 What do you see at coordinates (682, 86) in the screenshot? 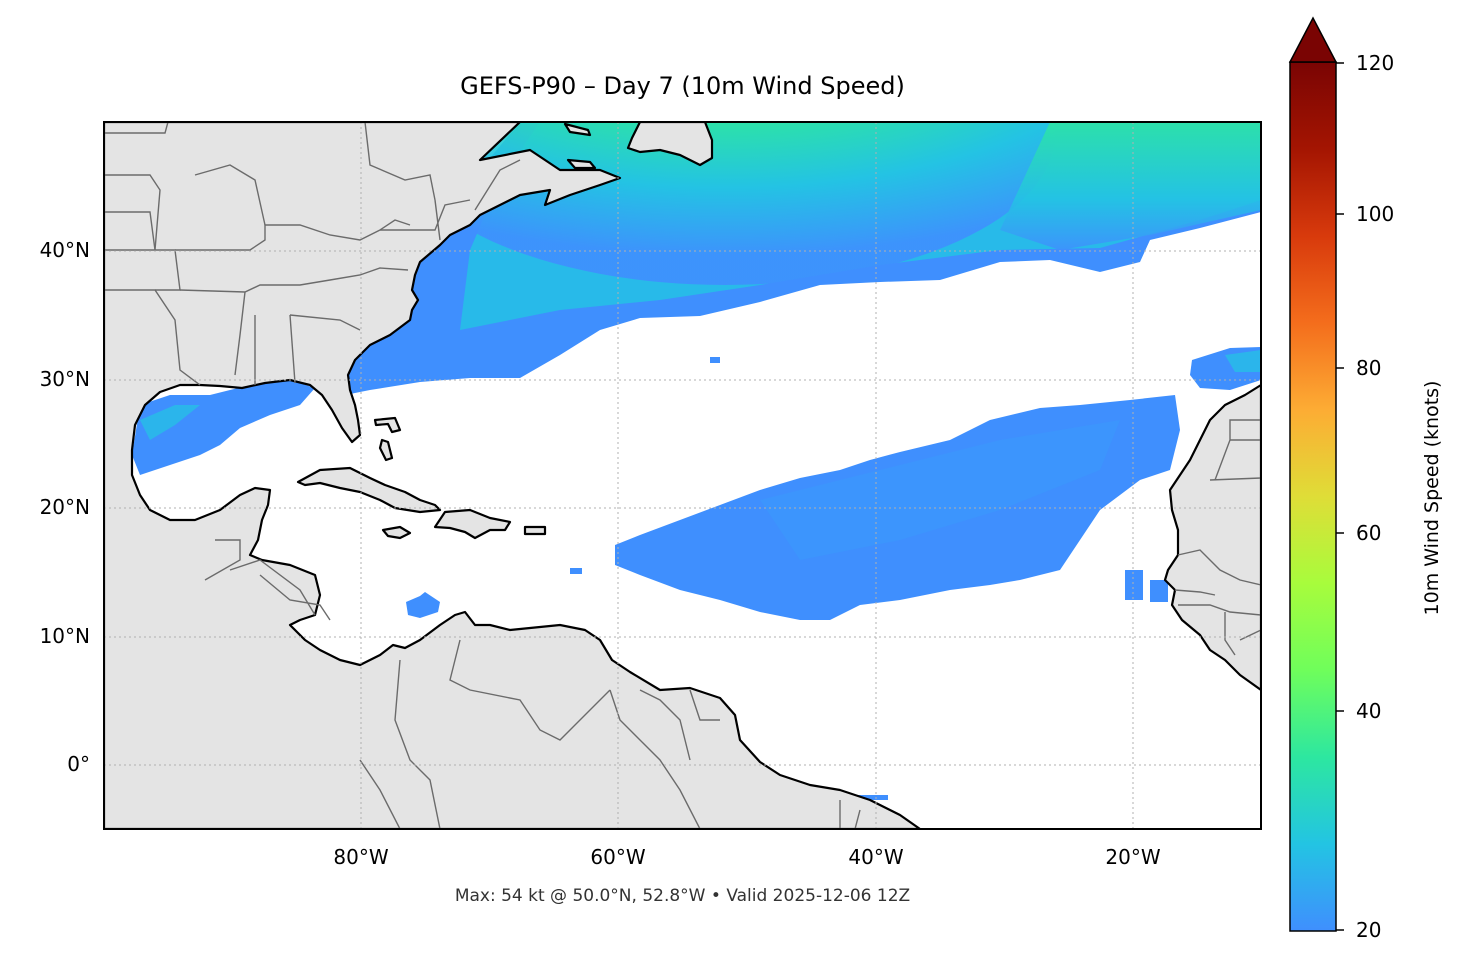
I see `map-title: GEFS-P90 – Day 7 (10m Wind Speed)` at bounding box center [682, 86].